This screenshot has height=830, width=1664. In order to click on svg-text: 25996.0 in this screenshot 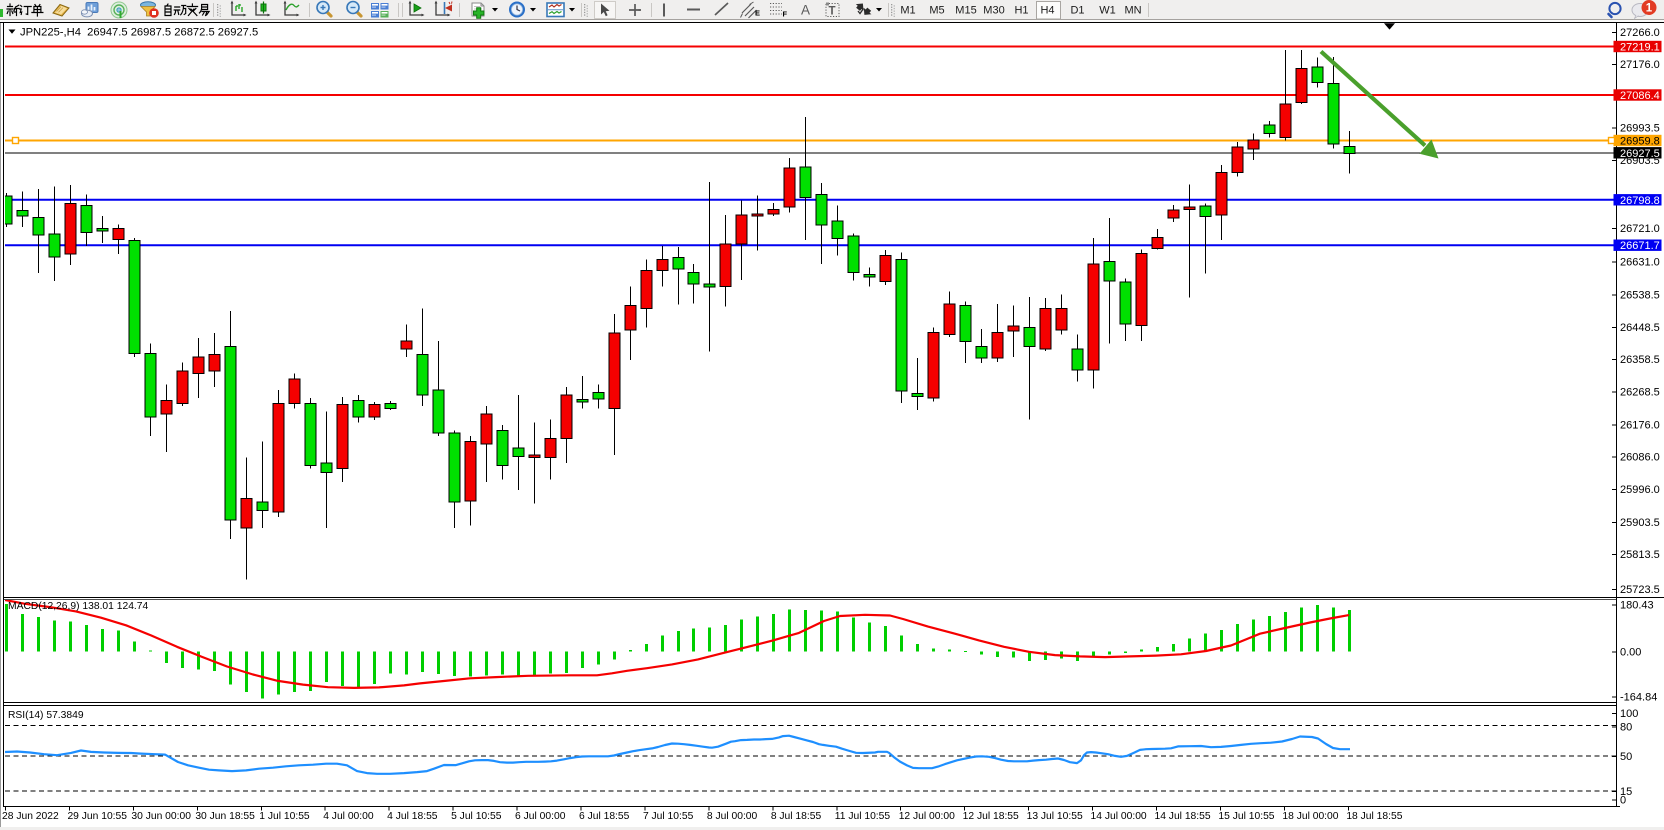, I will do `click(1640, 490)`.